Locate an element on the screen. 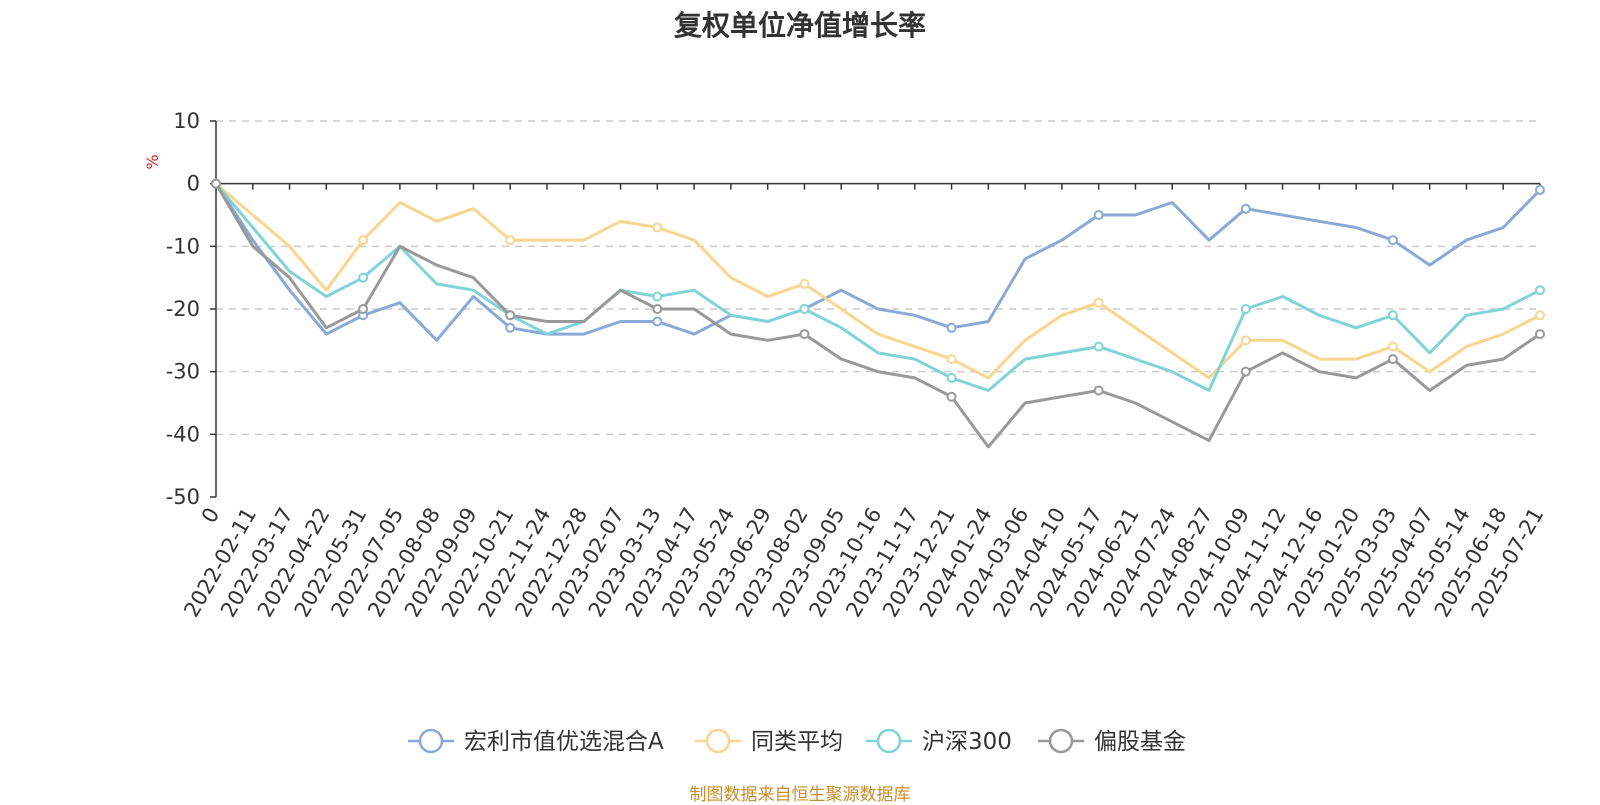 The height and width of the screenshot is (805, 1600). x-tick-label: 0 is located at coordinates (210, 516).